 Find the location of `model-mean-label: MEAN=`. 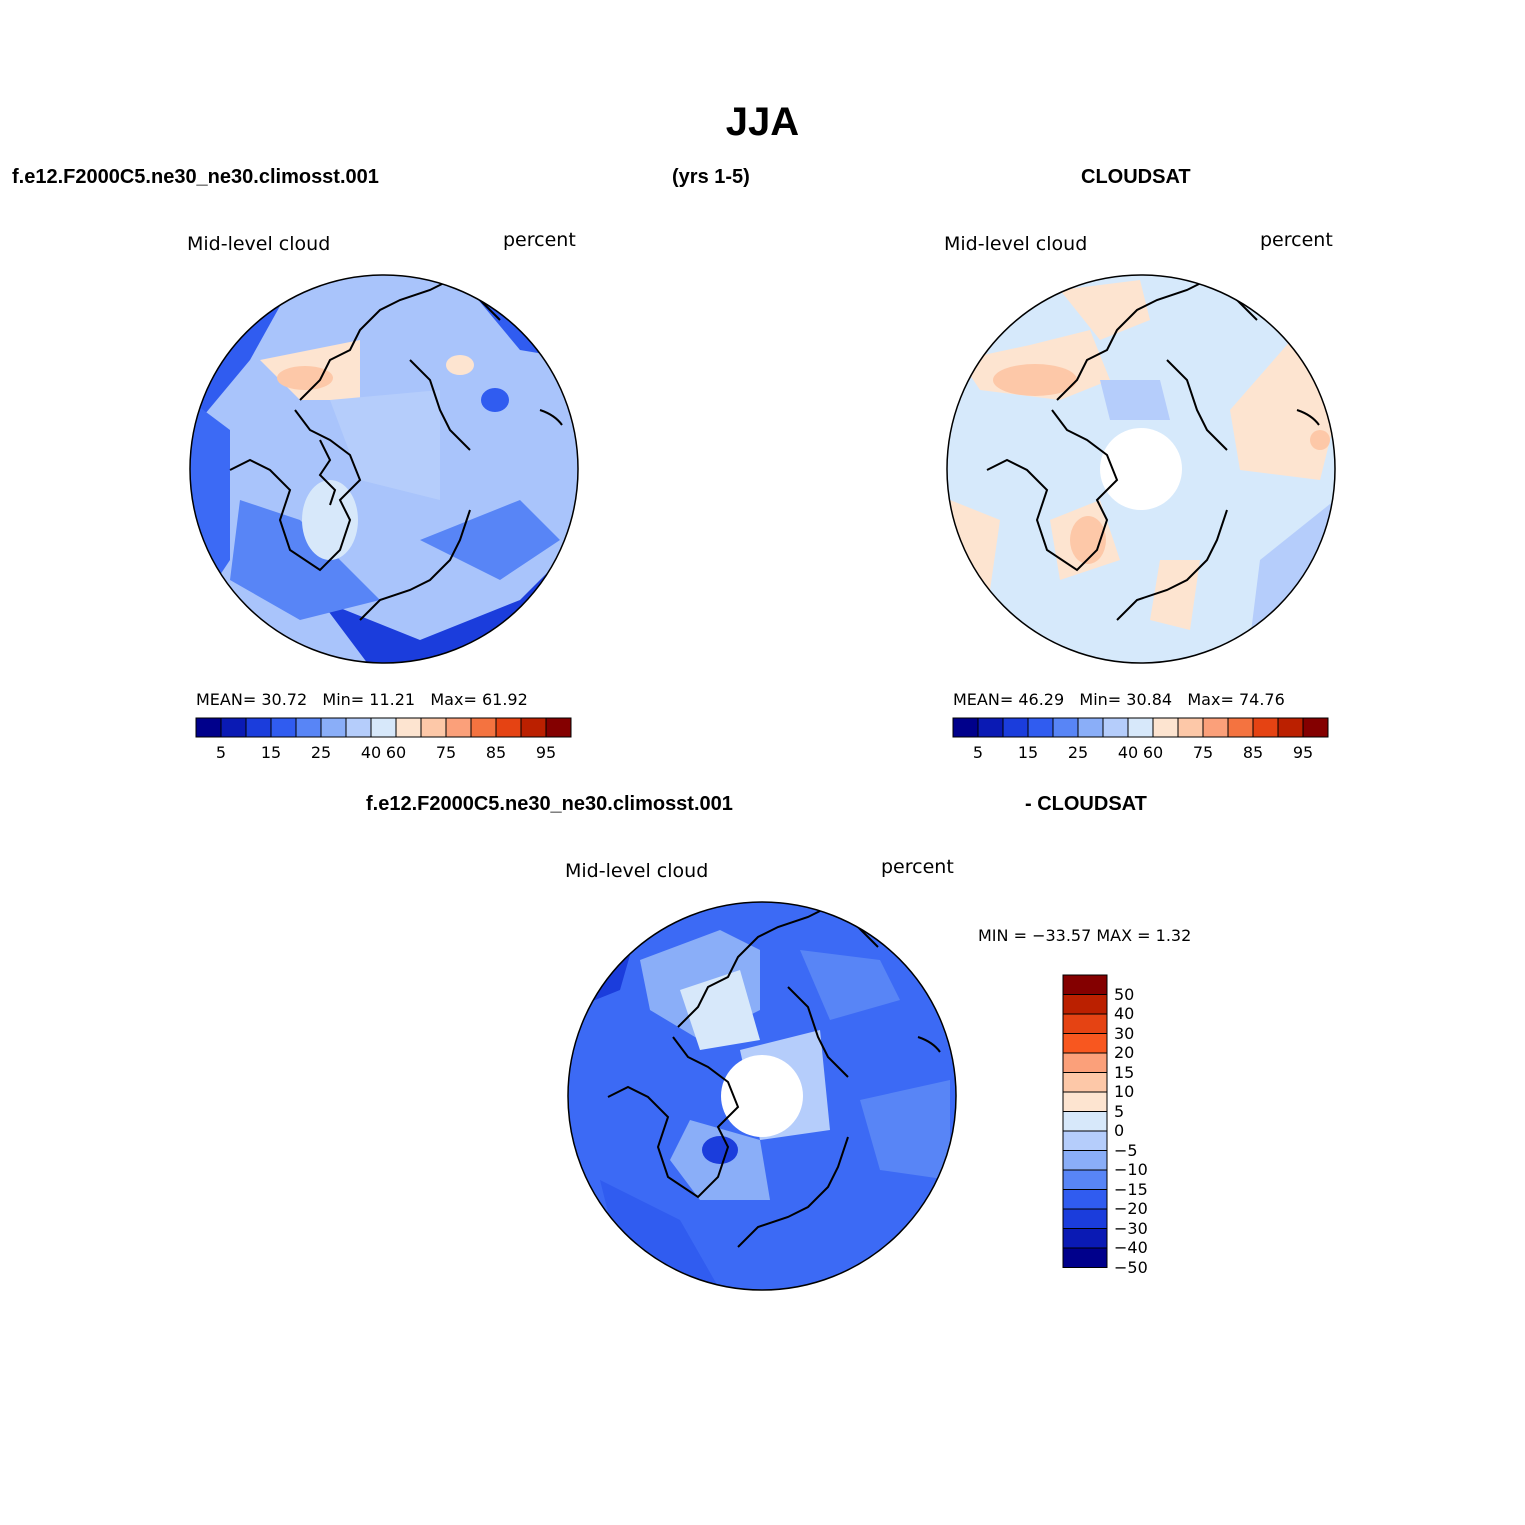

model-mean-label: MEAN= is located at coordinates (226, 699).